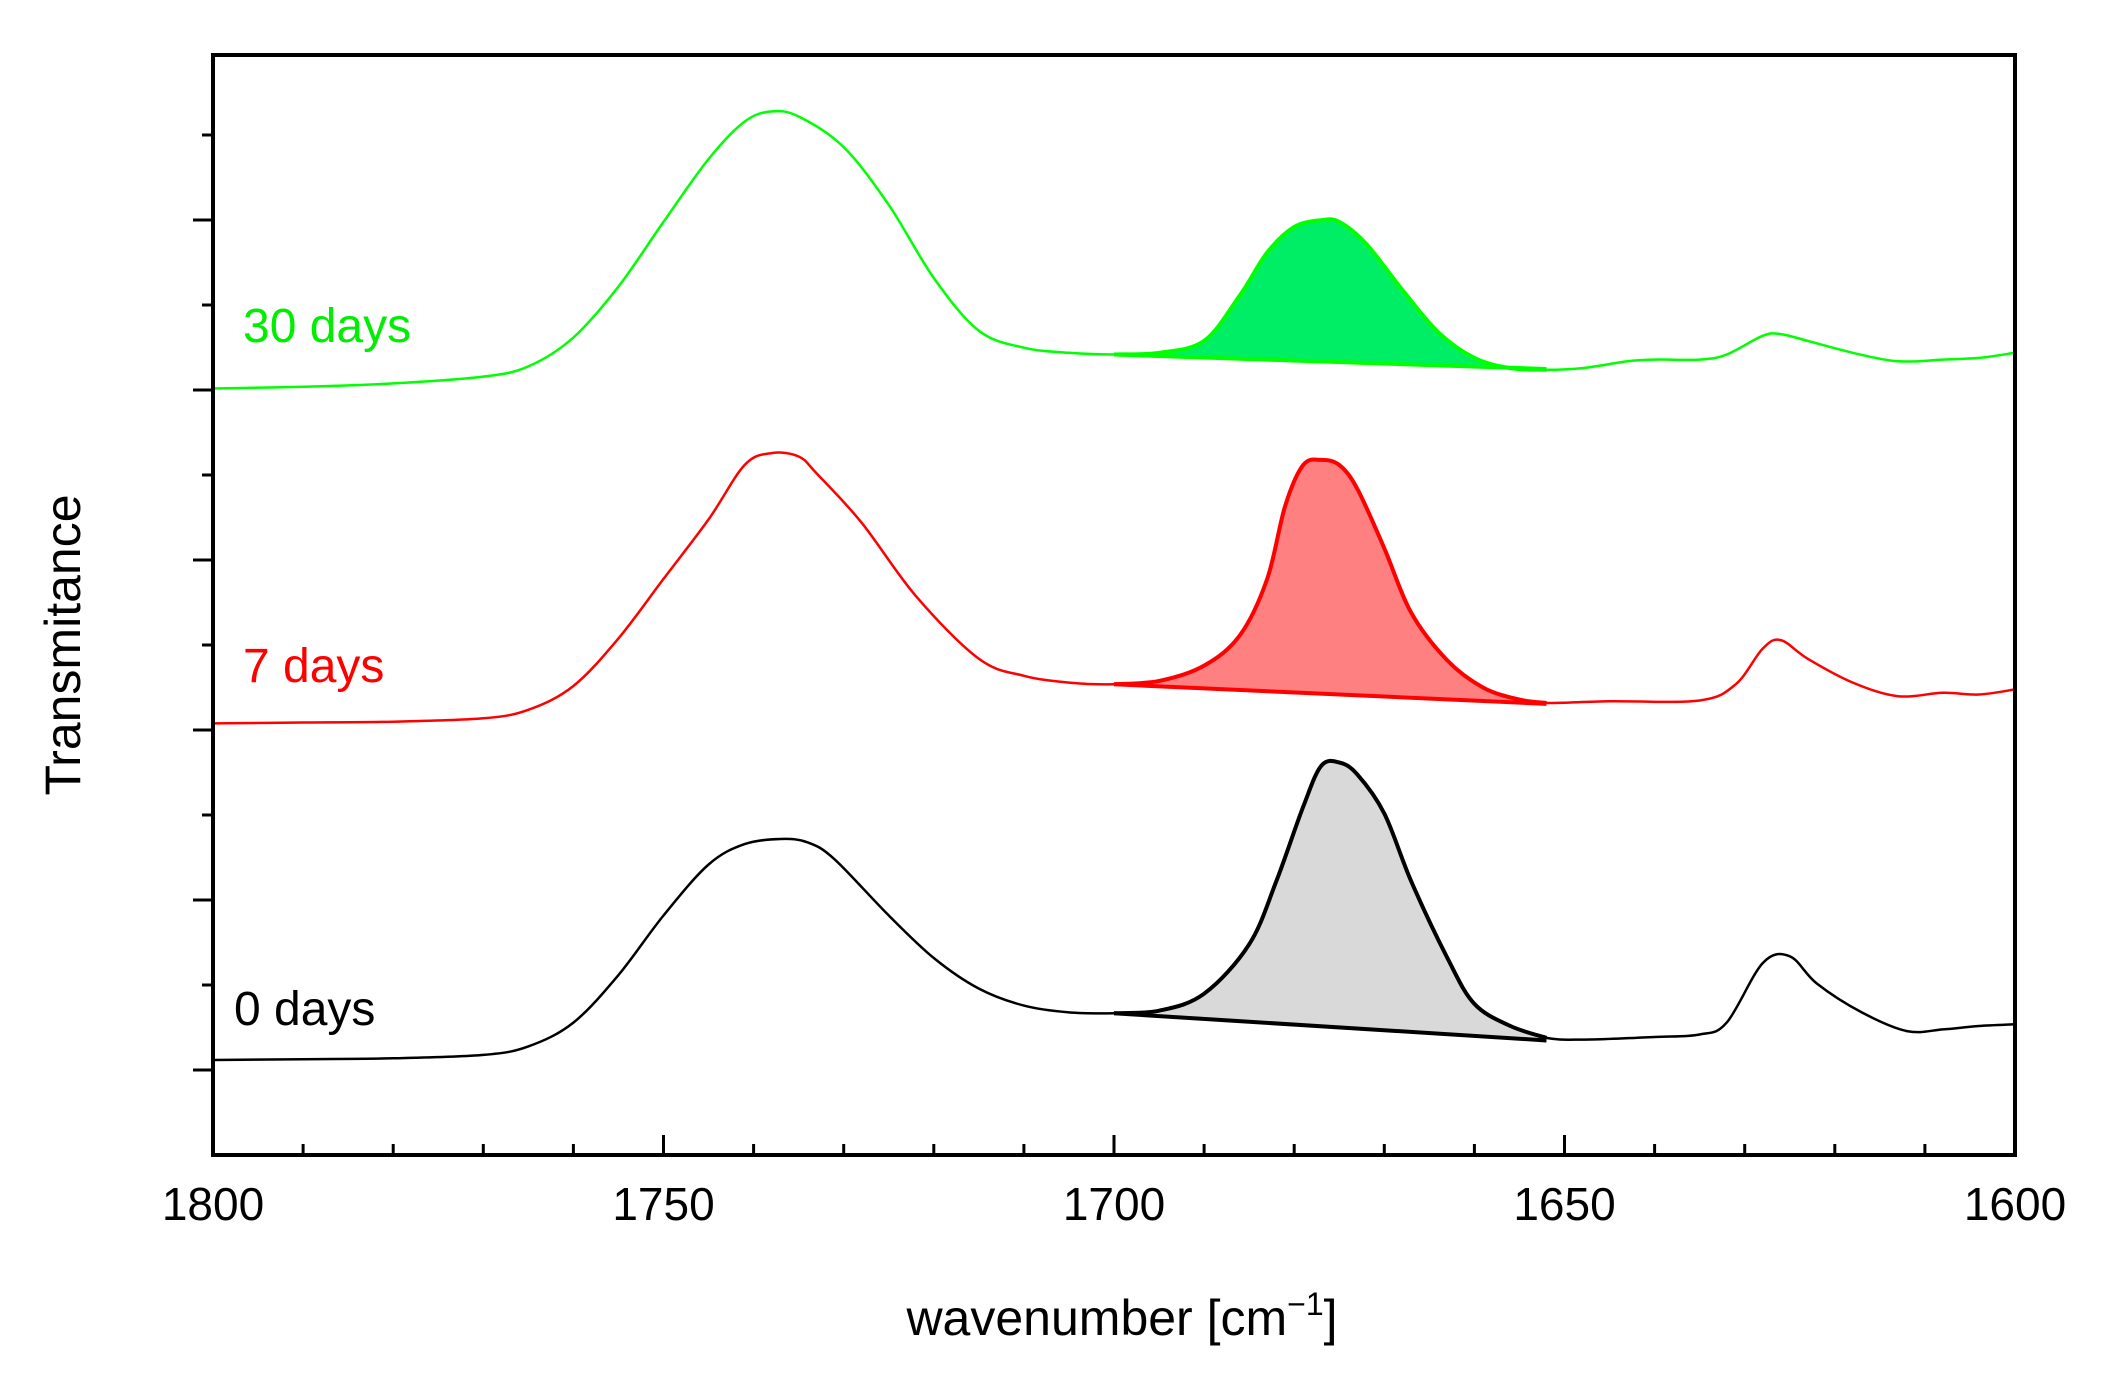  Describe the element at coordinates (304, 1009) in the screenshot. I see `series-label-0-days: 0 days` at that location.